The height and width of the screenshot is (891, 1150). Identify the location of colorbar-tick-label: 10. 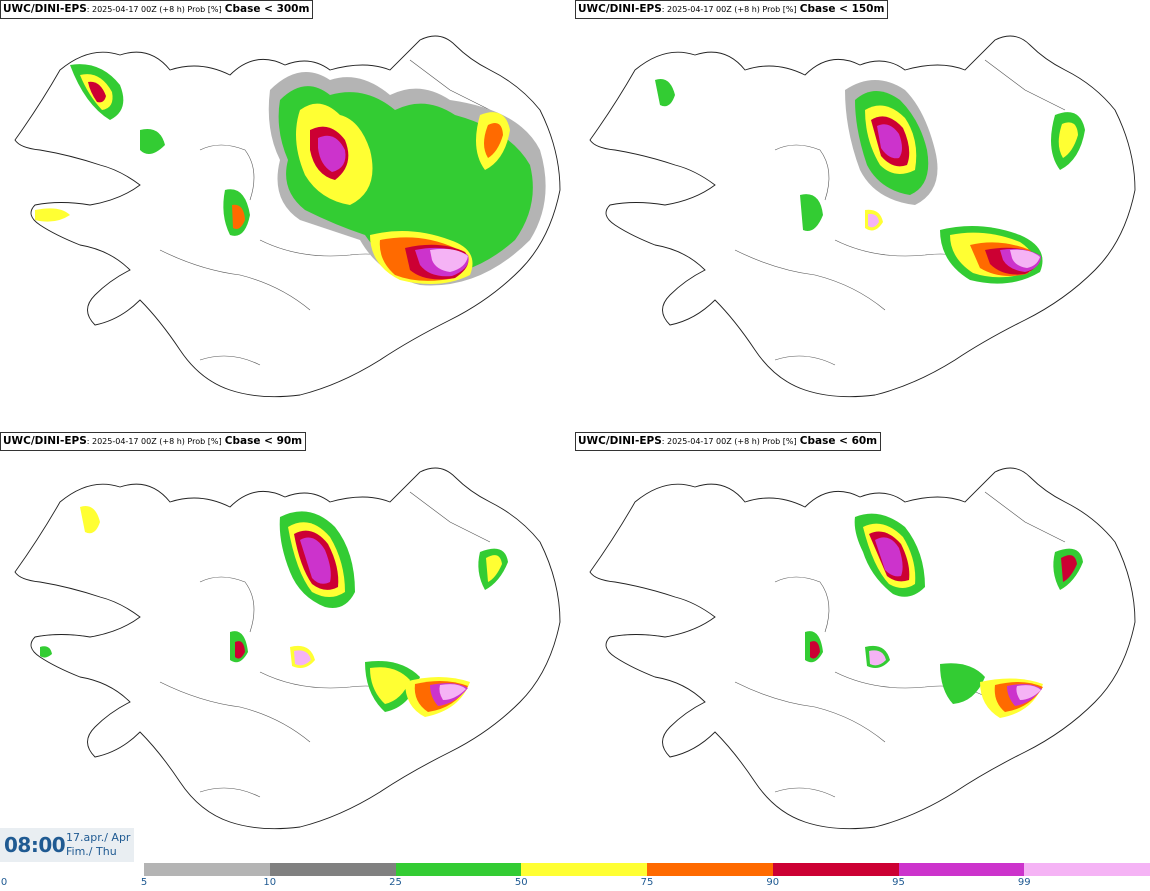
(270, 882).